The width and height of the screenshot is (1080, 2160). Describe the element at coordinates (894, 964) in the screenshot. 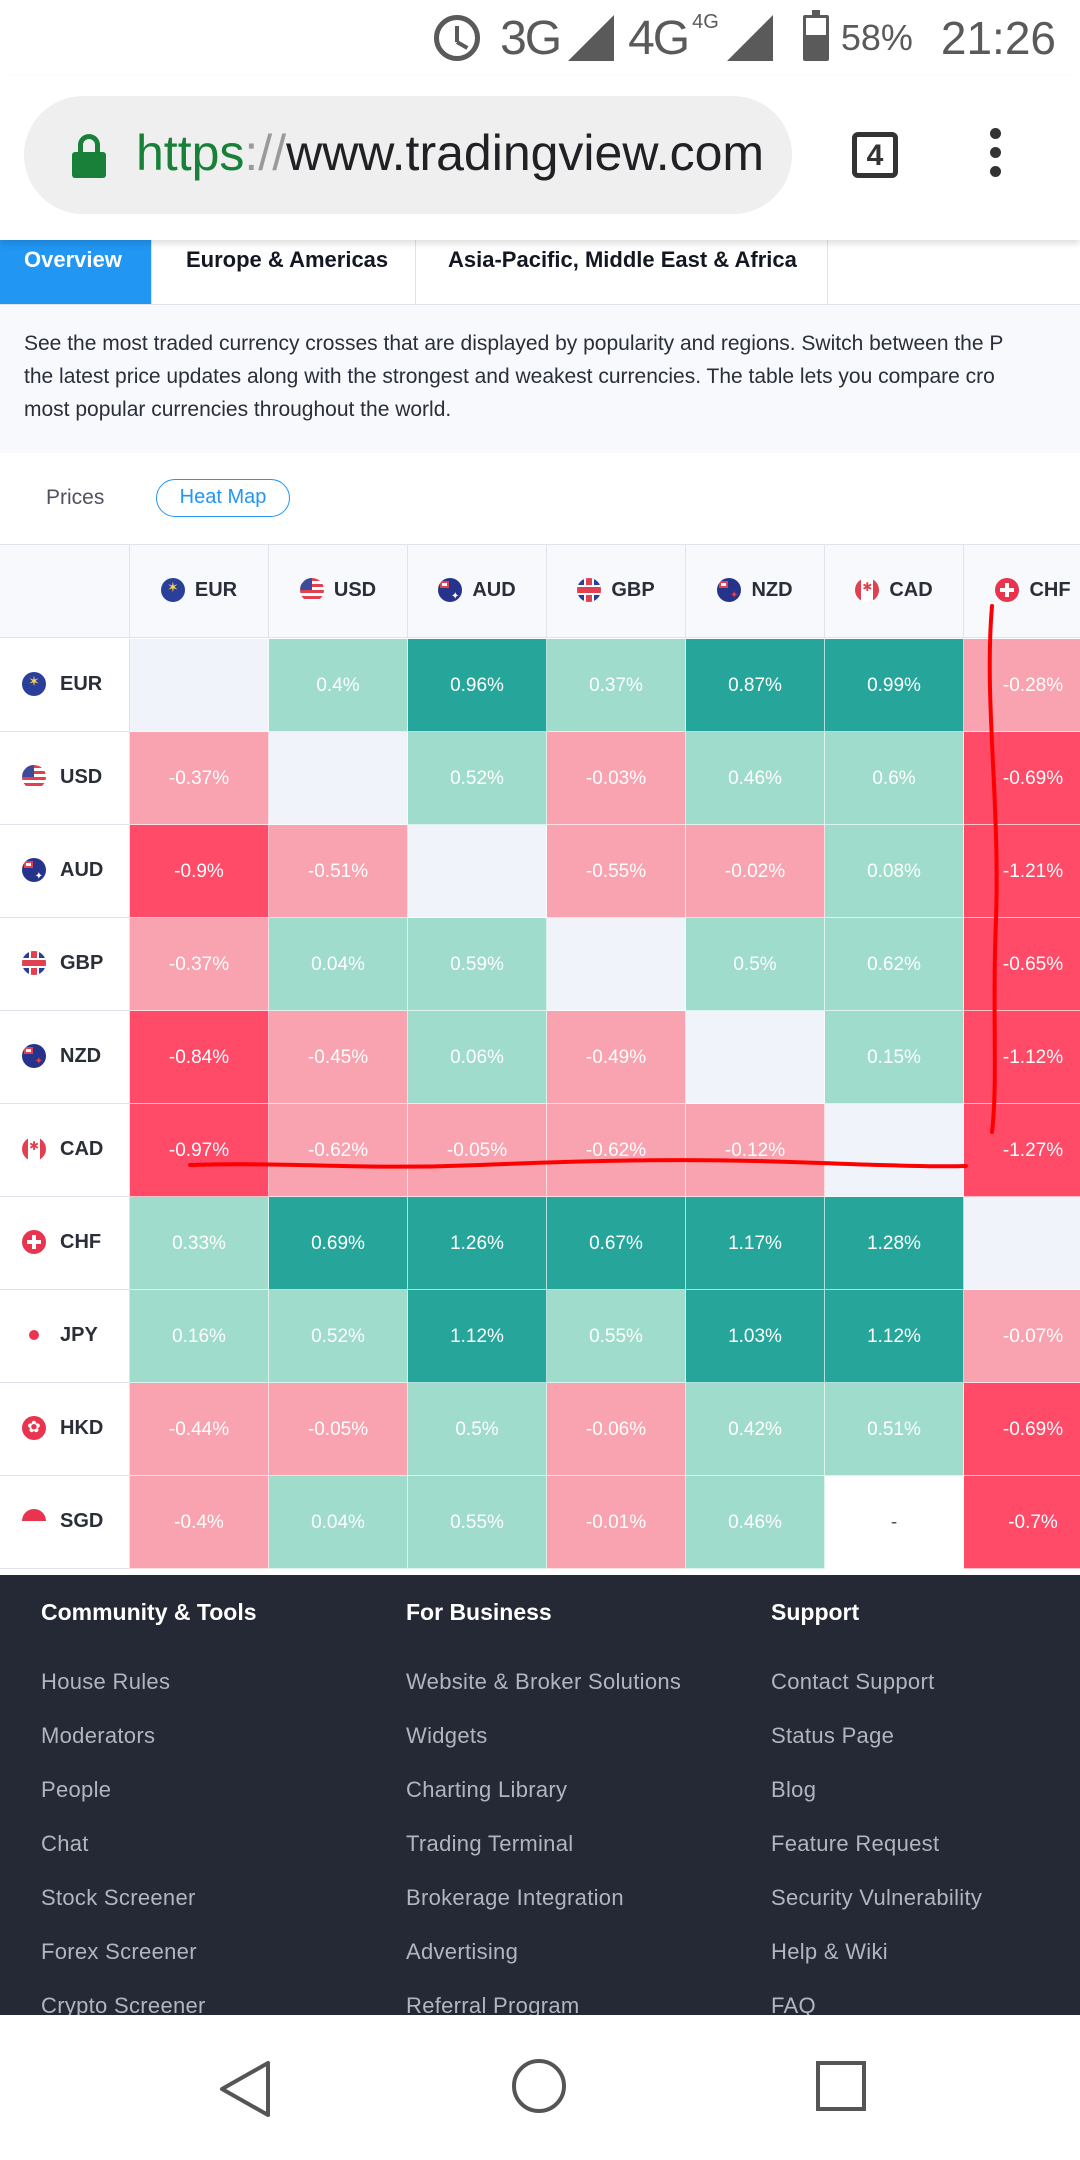

I see `heat-map-cell: 0.62%` at that location.